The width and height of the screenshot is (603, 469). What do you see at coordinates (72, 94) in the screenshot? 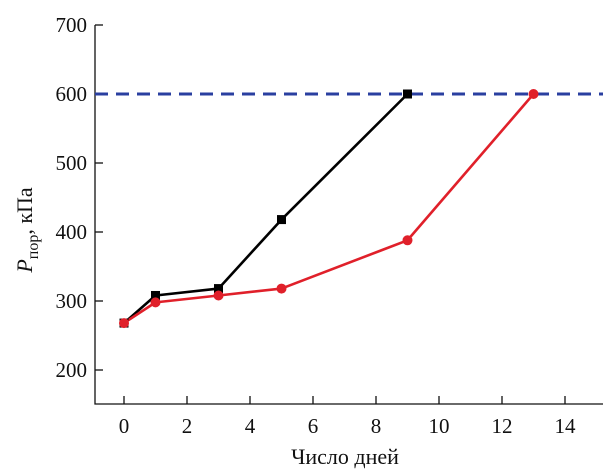
I see `y-tick-label: 600` at bounding box center [72, 94].